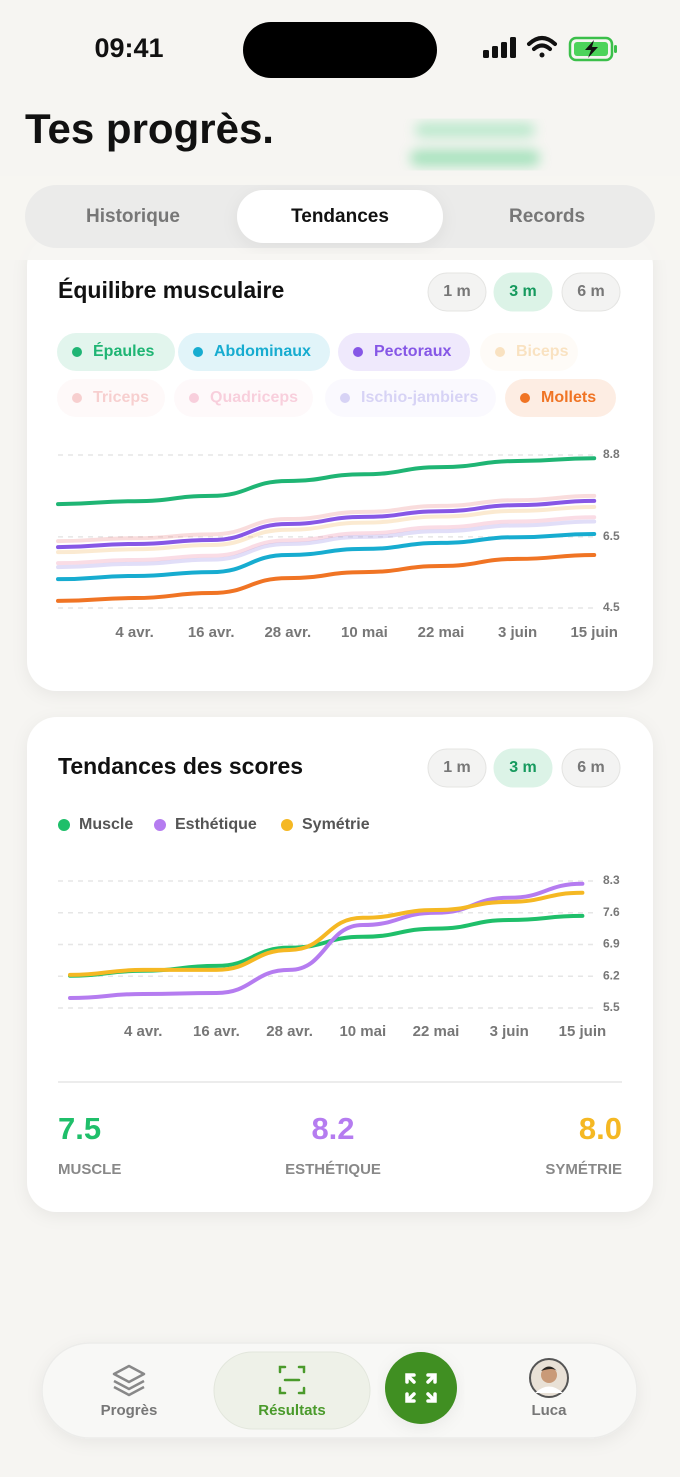 The image size is (680, 1477). Describe the element at coordinates (254, 397) in the screenshot. I see `legend-label: Quadriceps` at that location.